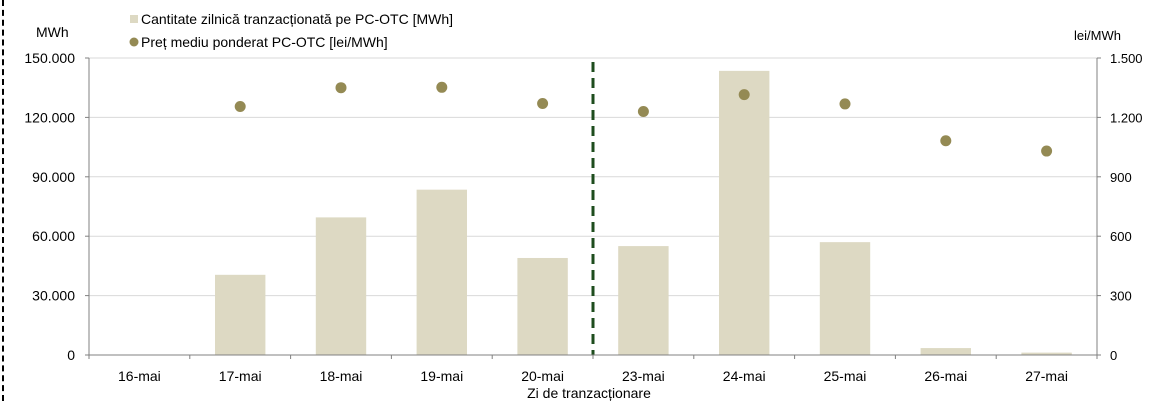 The height and width of the screenshot is (401, 1152). I want to click on point-series, so click(643, 119).